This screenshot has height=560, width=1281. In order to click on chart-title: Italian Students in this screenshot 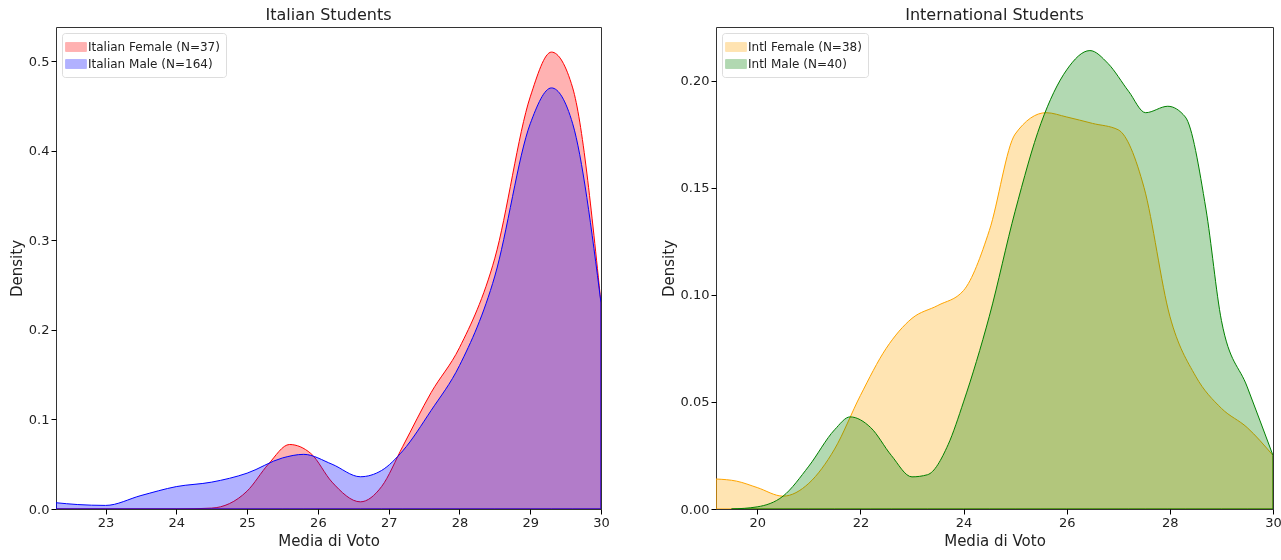, I will do `click(328, 14)`.